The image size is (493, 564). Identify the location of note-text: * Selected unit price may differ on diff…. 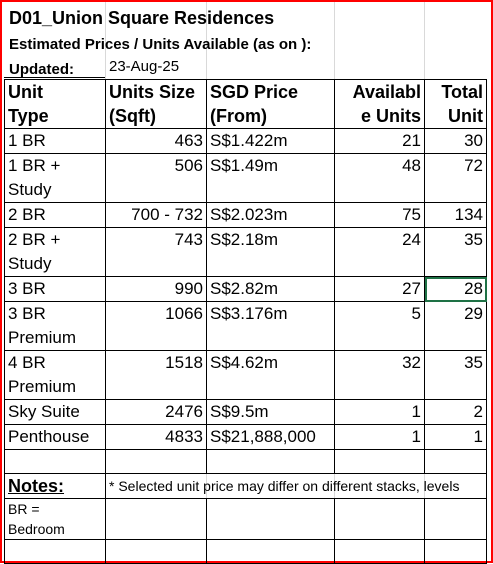
(296, 486).